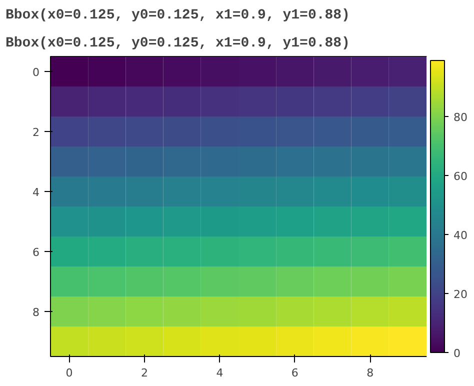  What do you see at coordinates (461, 235) in the screenshot?
I see `color-bar-label: 40` at bounding box center [461, 235].